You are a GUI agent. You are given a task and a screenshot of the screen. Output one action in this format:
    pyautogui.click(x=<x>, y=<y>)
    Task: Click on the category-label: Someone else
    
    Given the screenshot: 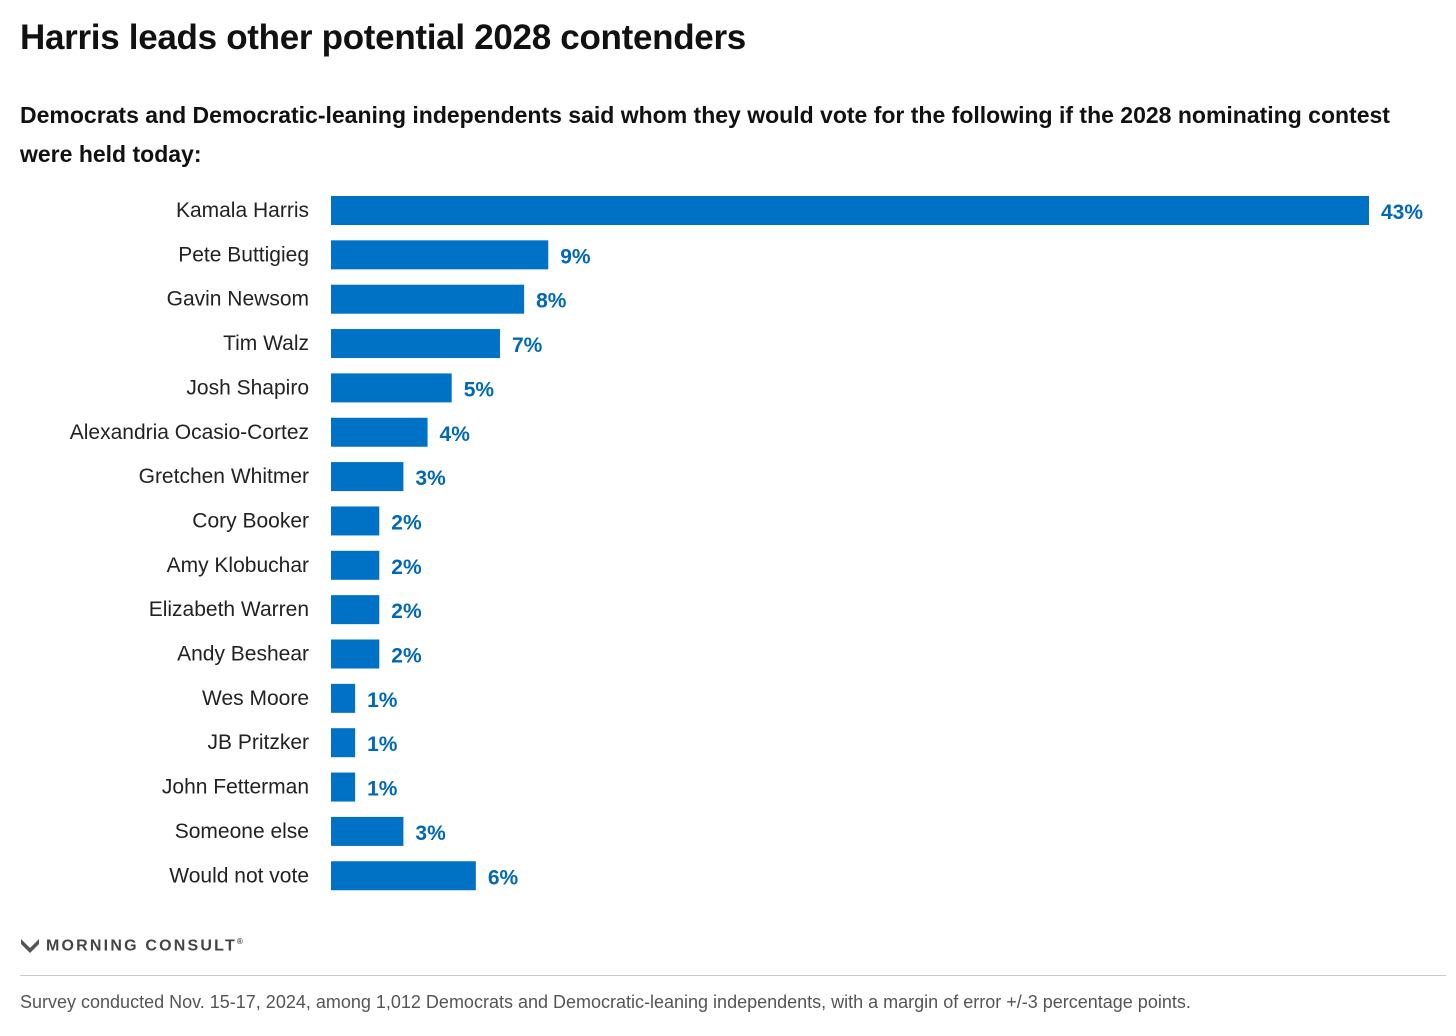 What is the action you would take?
    pyautogui.click(x=242, y=831)
    